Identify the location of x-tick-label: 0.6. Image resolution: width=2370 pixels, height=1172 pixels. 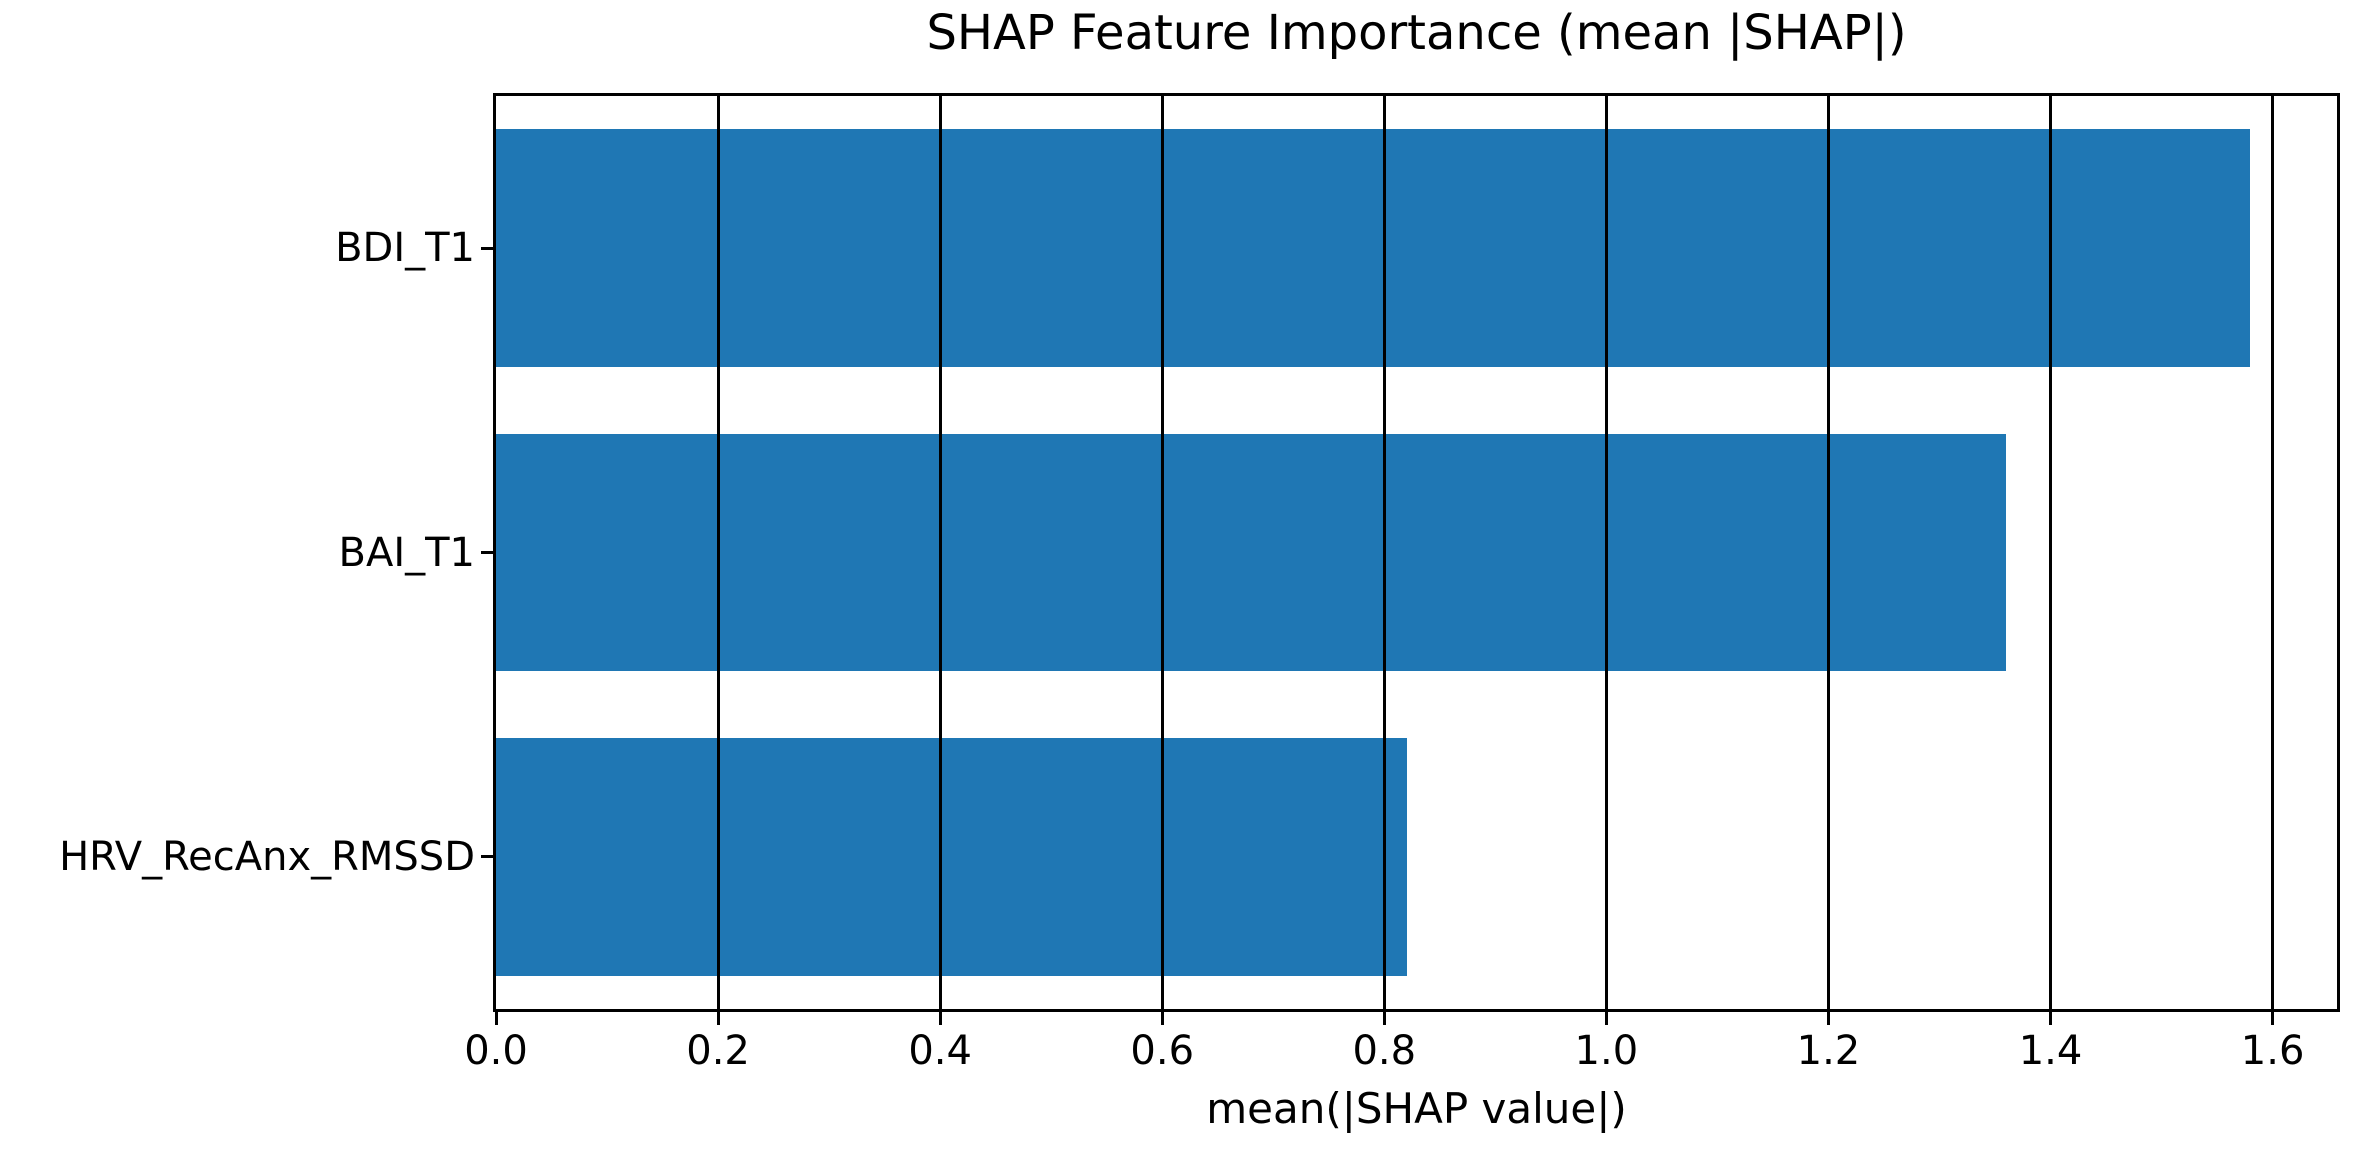
(1162, 1051).